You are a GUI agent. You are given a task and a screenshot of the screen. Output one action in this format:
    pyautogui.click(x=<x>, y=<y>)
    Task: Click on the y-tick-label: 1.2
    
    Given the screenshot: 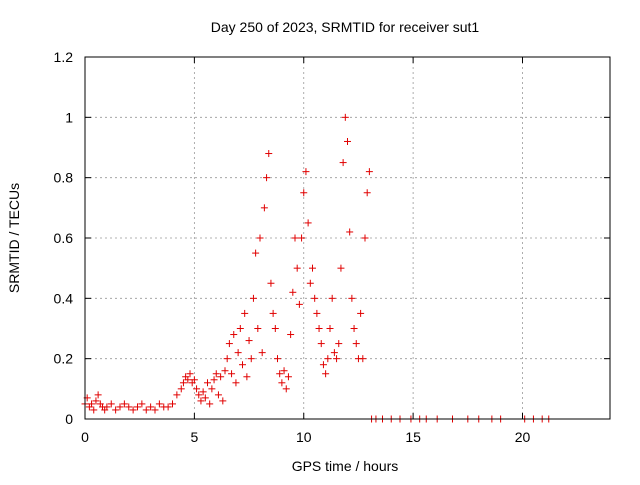 What is the action you would take?
    pyautogui.click(x=64, y=57)
    